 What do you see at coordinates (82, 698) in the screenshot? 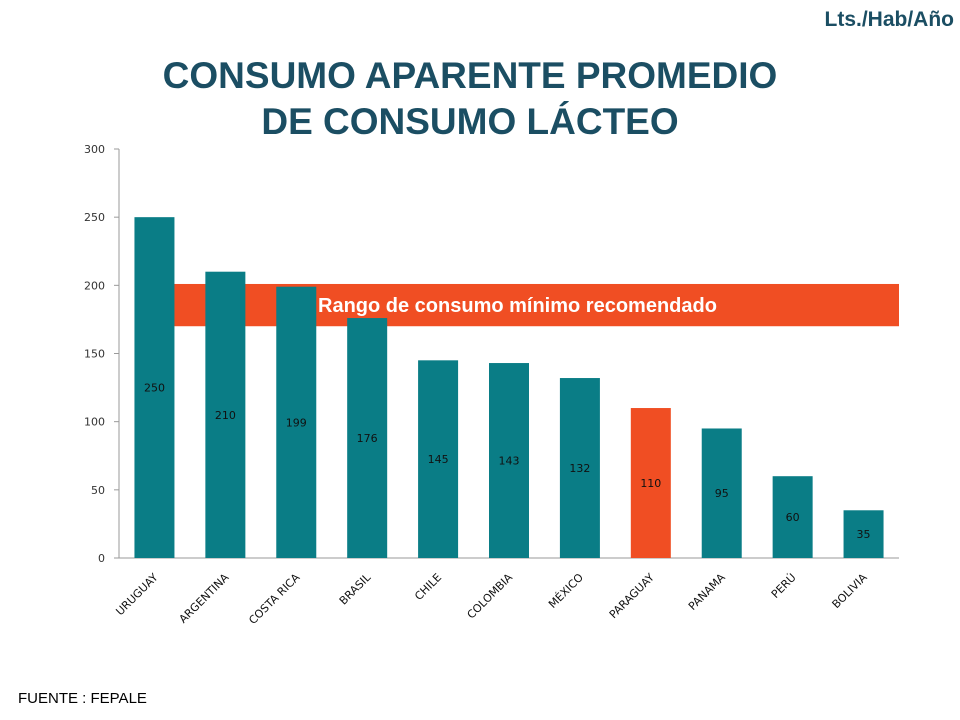
I see `source-note: FUENTE : FEPALE` at bounding box center [82, 698].